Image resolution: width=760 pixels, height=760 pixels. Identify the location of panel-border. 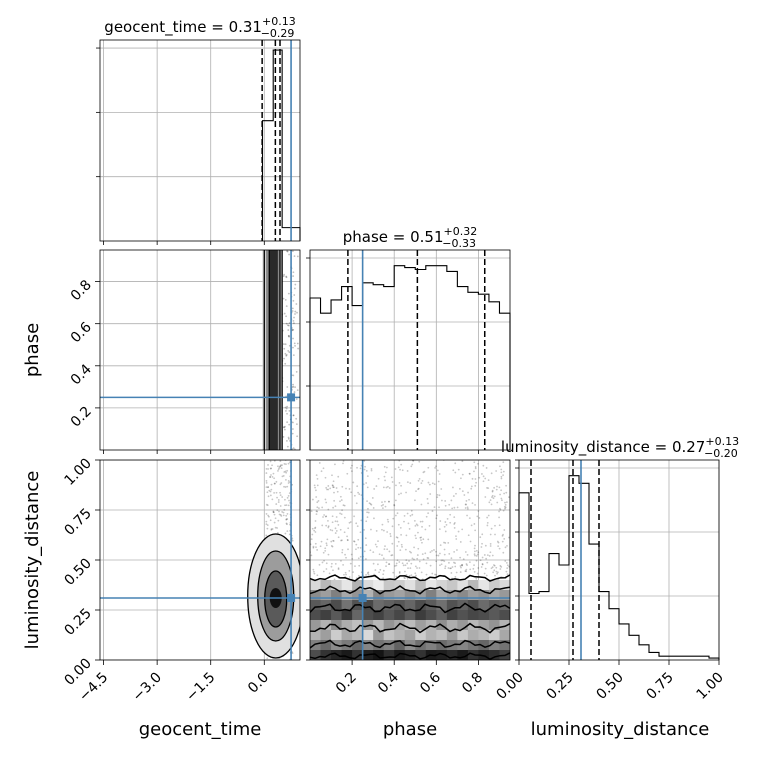
(410, 350).